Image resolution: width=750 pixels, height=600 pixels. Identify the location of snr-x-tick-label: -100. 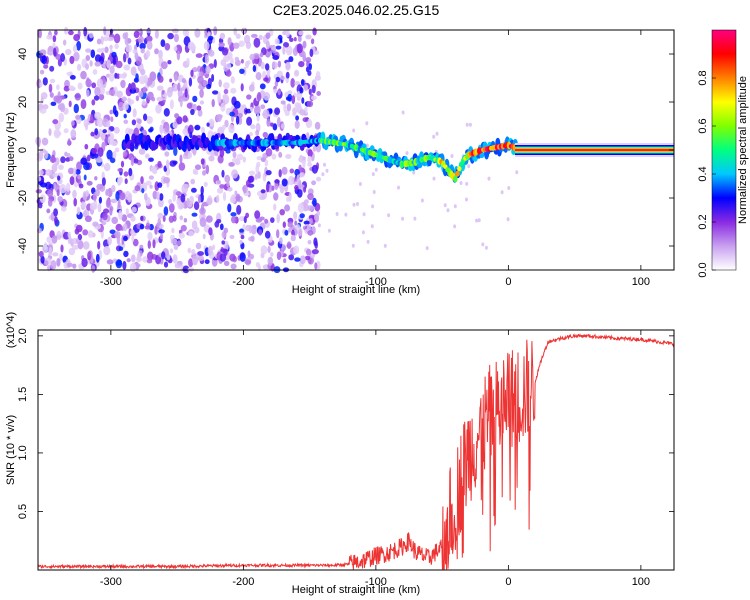
(376, 582).